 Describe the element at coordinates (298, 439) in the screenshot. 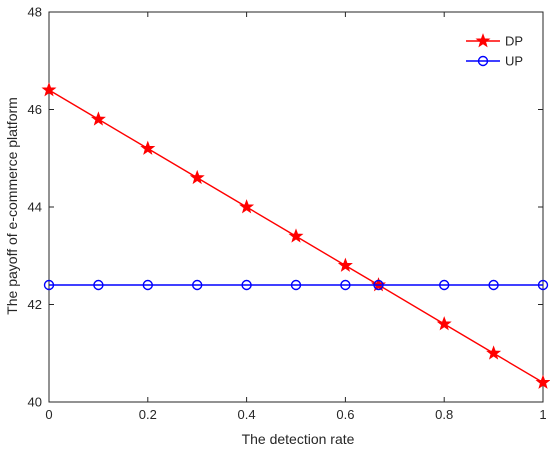

I see `x-axis-label: The detection rate` at that location.